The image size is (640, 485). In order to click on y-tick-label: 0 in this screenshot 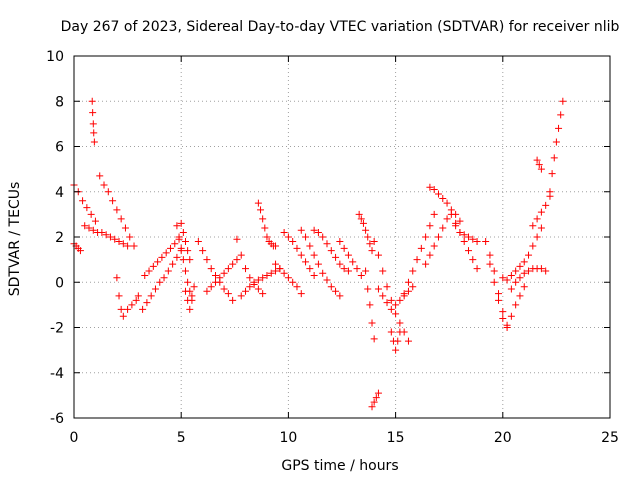, I will do `click(59, 283)`.